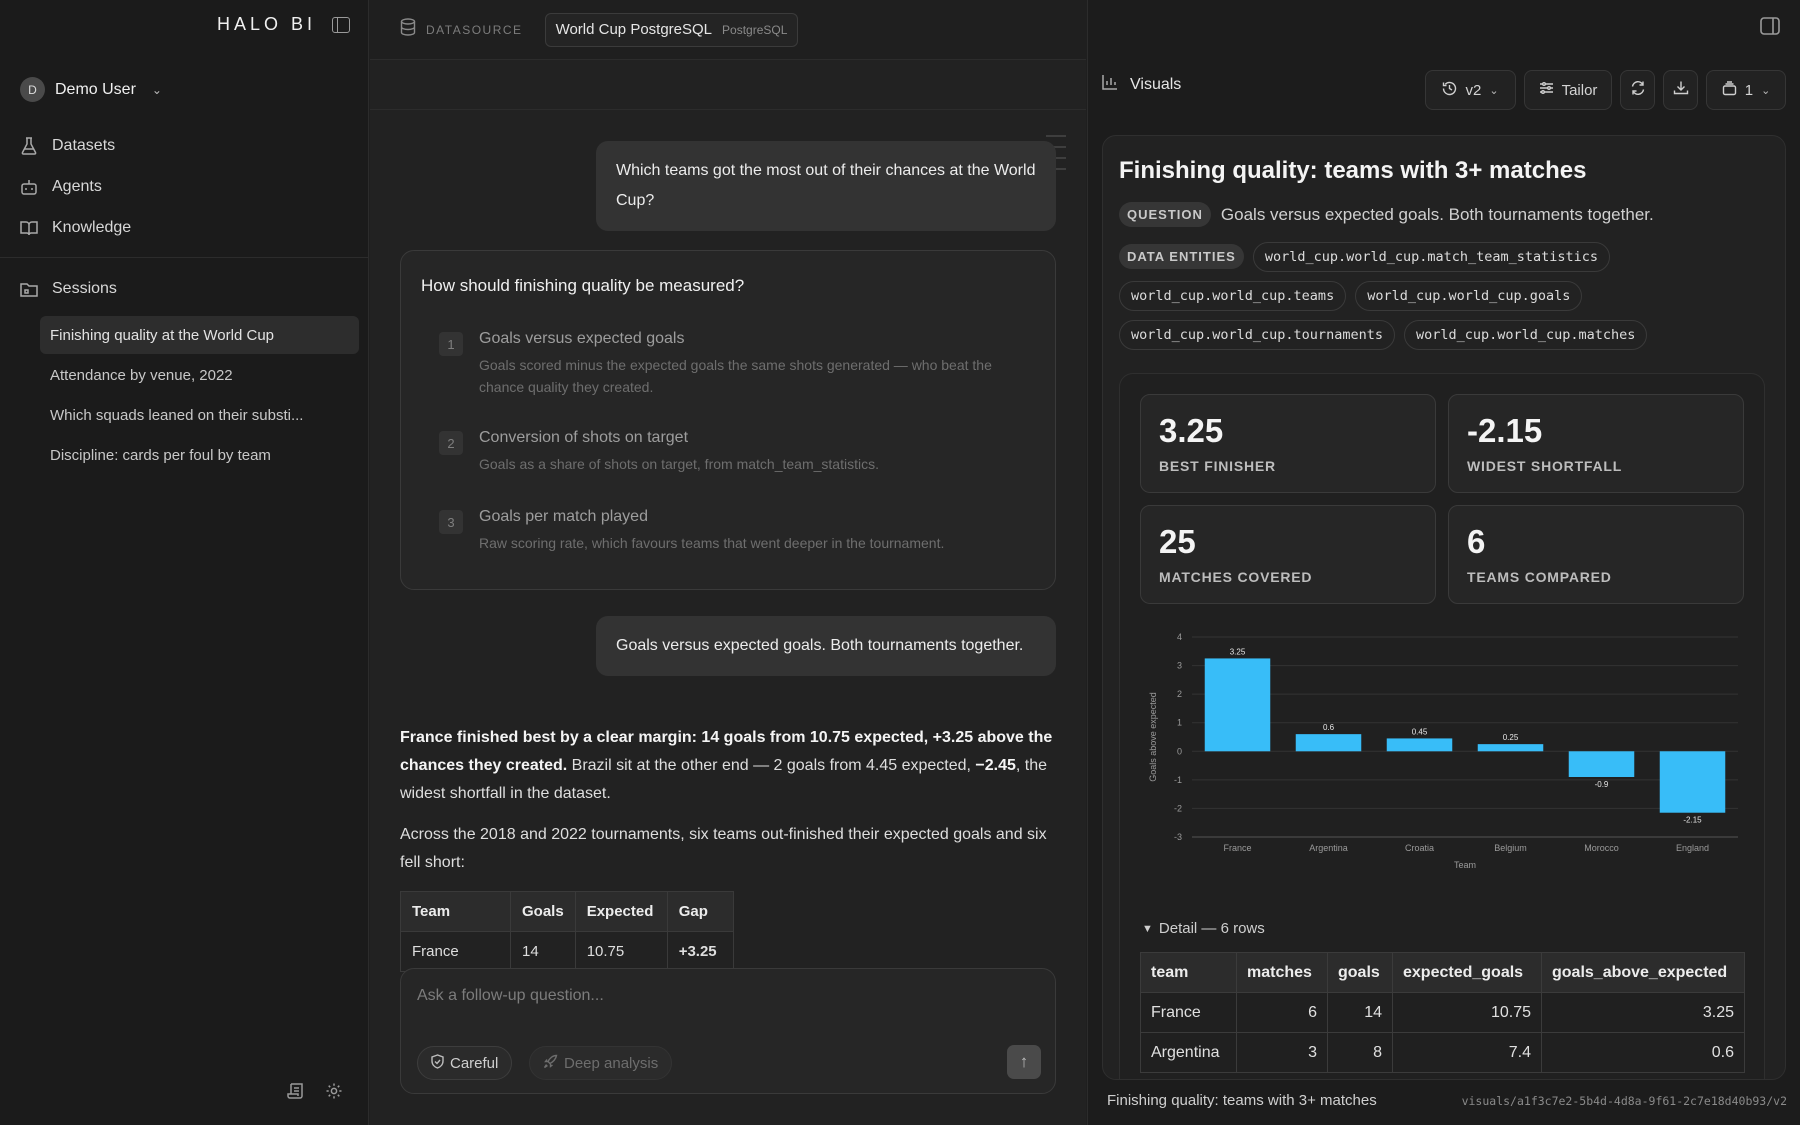 The width and height of the screenshot is (1800, 1125). What do you see at coordinates (1360, 972) in the screenshot?
I see `table-header: goals` at bounding box center [1360, 972].